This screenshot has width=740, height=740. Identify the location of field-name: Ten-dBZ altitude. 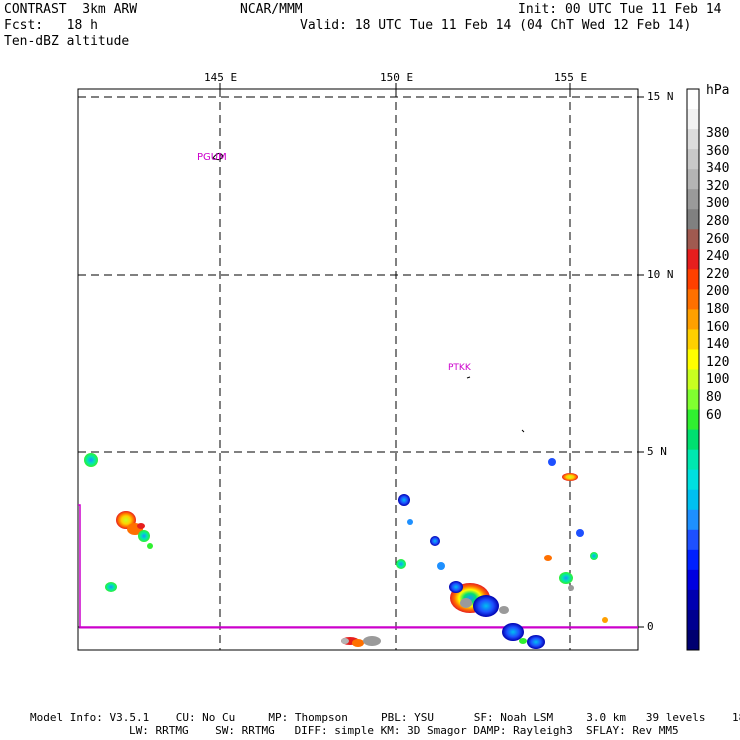
(67, 41).